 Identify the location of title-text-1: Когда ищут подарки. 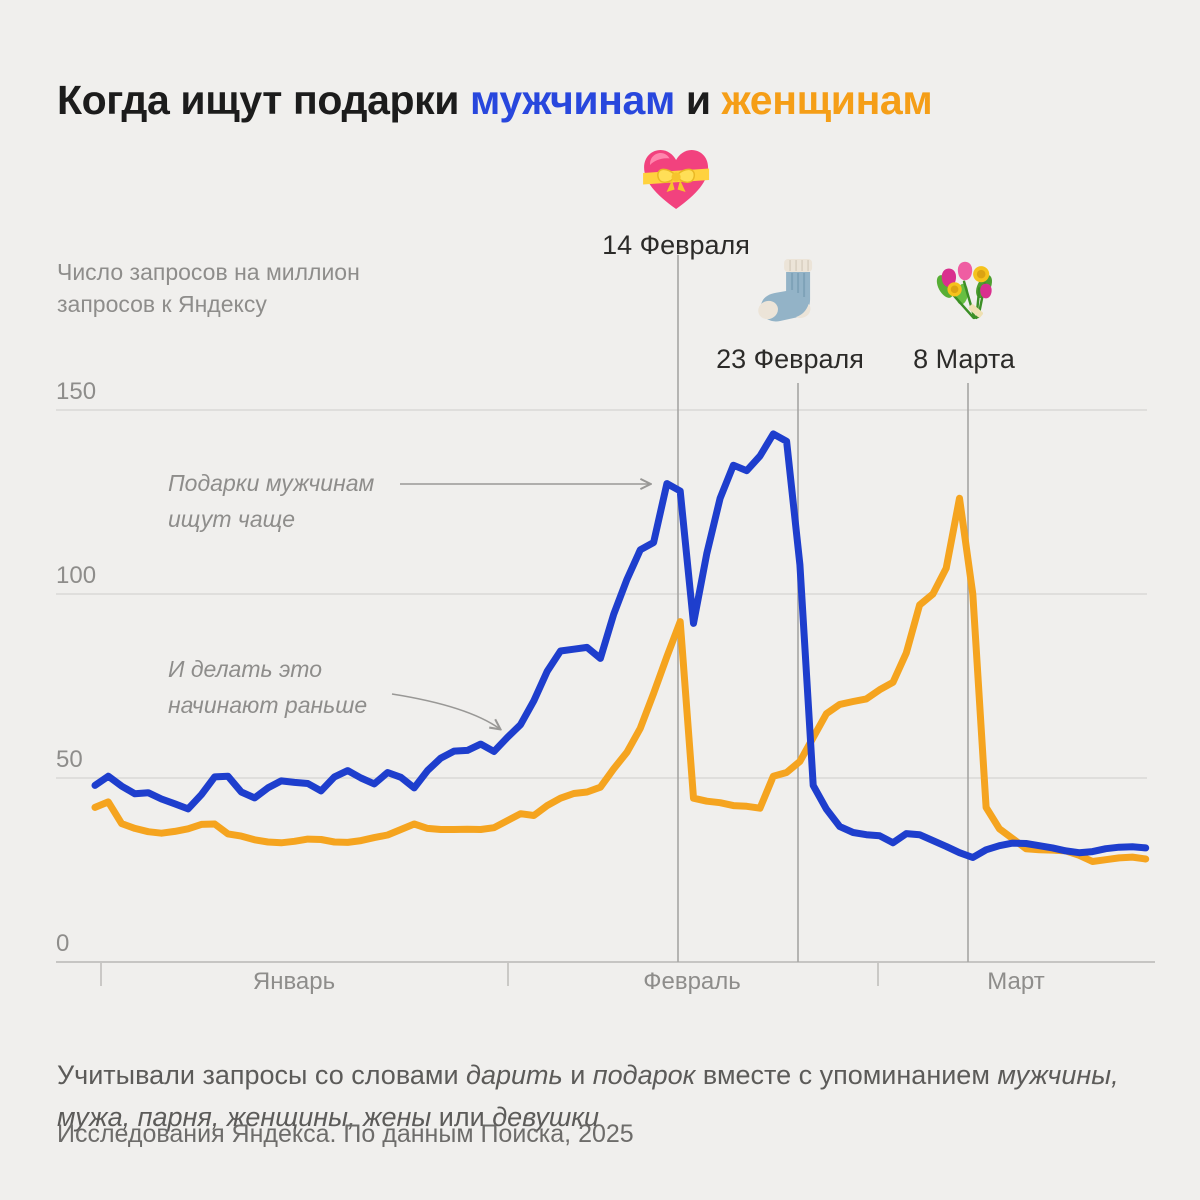
(264, 100).